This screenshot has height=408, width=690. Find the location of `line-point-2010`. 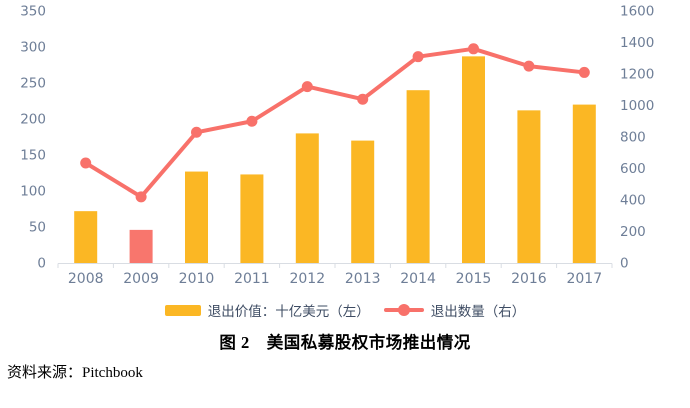

line-point-2010 is located at coordinates (196, 132).